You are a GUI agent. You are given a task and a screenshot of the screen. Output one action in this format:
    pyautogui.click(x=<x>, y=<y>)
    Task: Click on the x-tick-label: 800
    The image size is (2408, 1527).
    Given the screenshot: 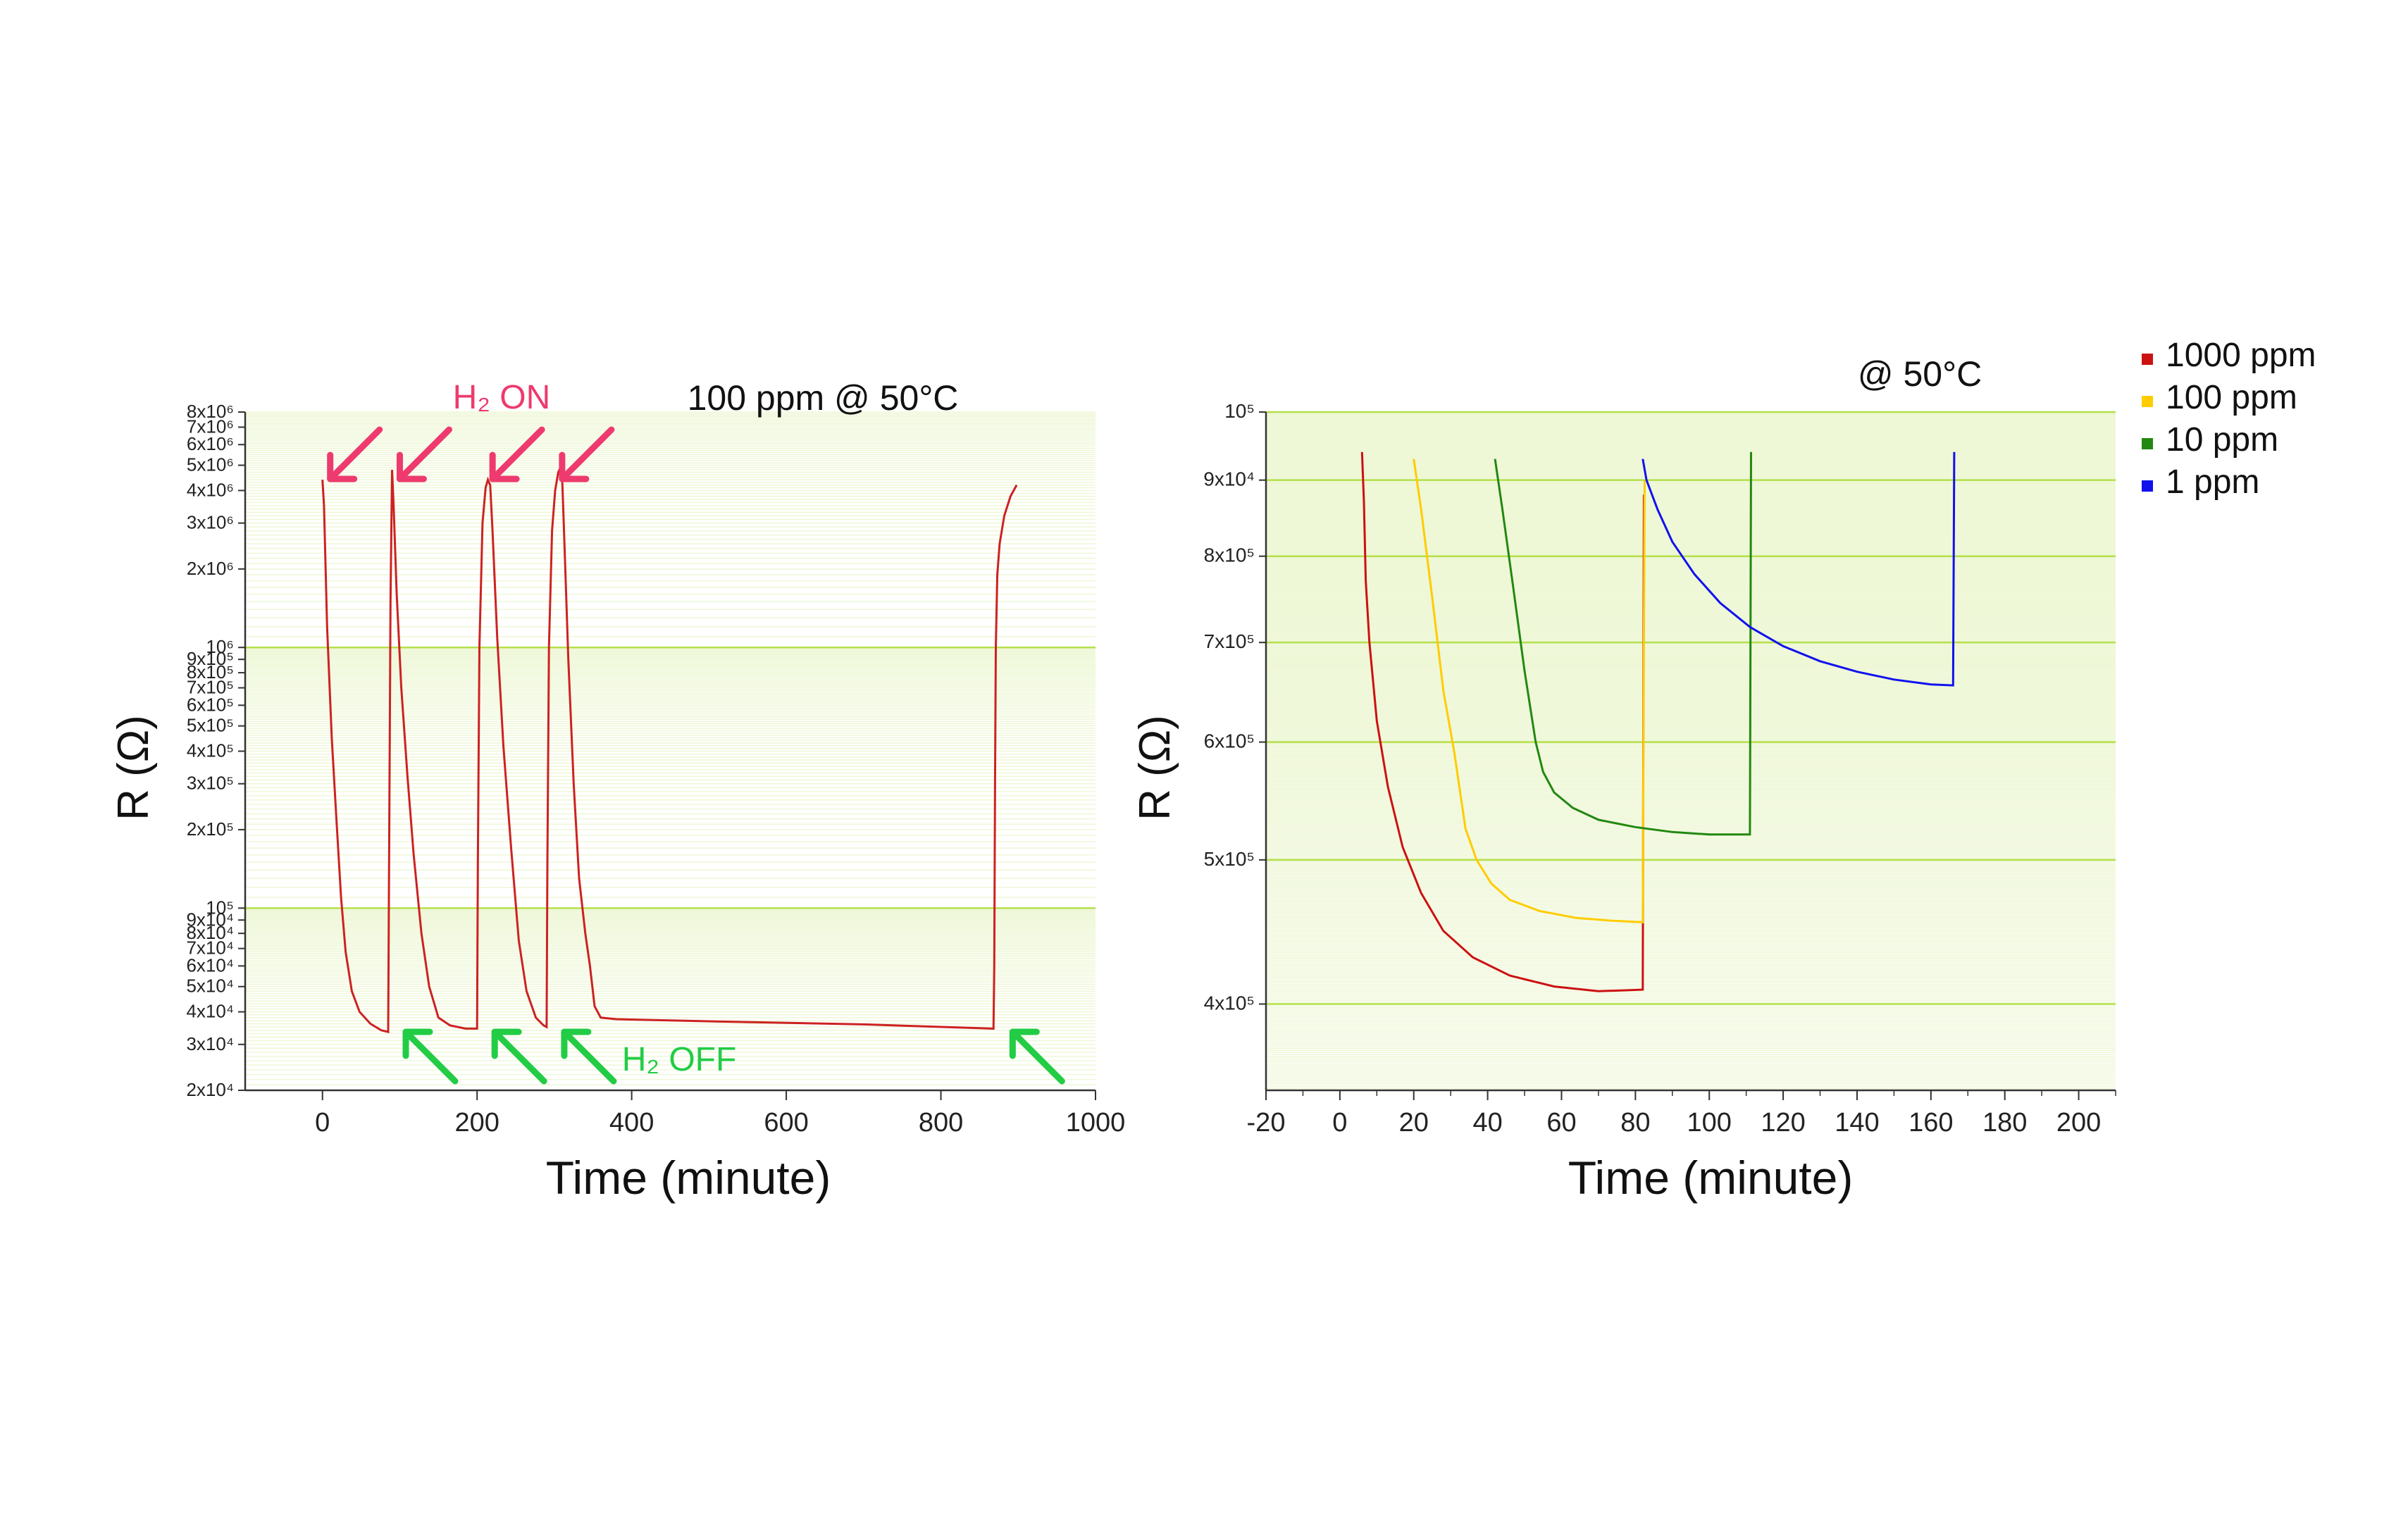 What is the action you would take?
    pyautogui.click(x=941, y=1123)
    